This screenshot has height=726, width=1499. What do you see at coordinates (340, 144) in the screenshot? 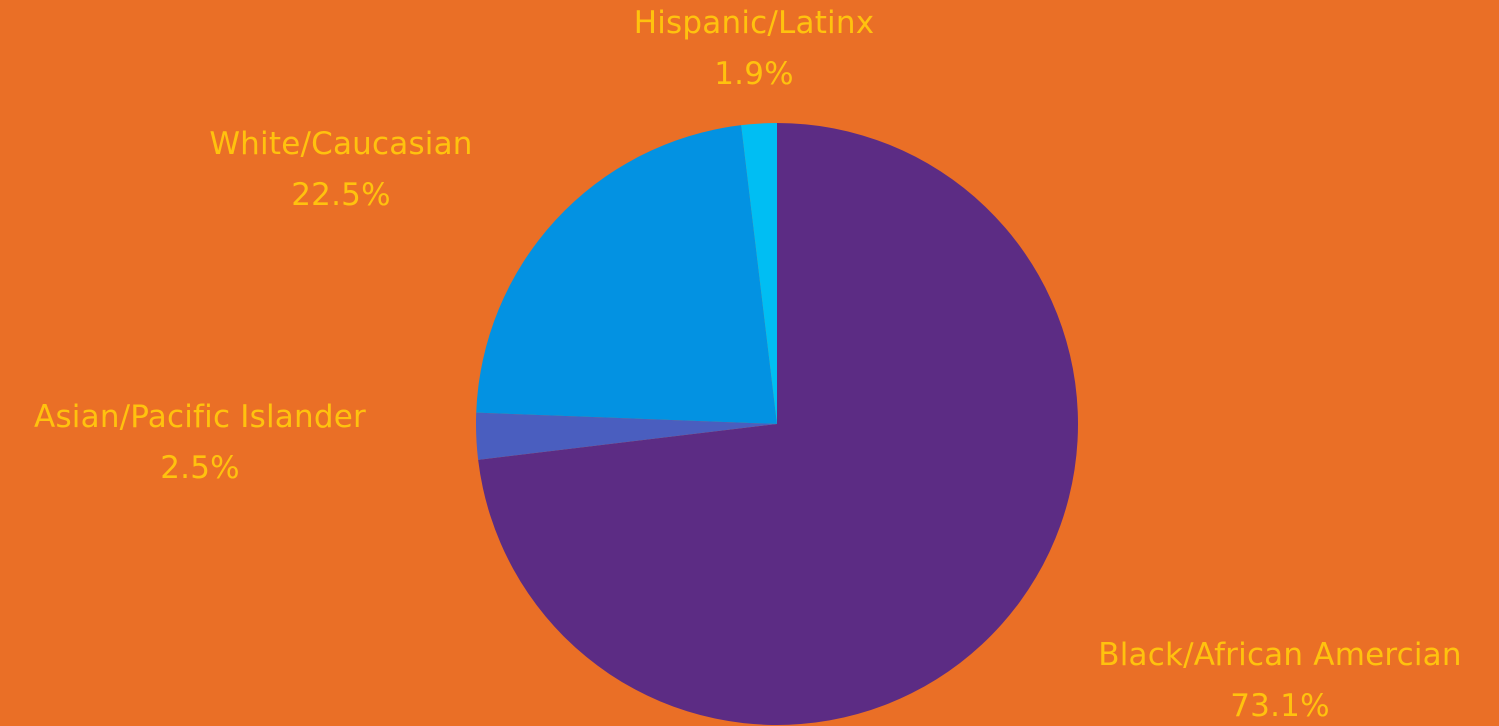
I see `slice-label-white-caucasian: White/Caucasian` at bounding box center [340, 144].